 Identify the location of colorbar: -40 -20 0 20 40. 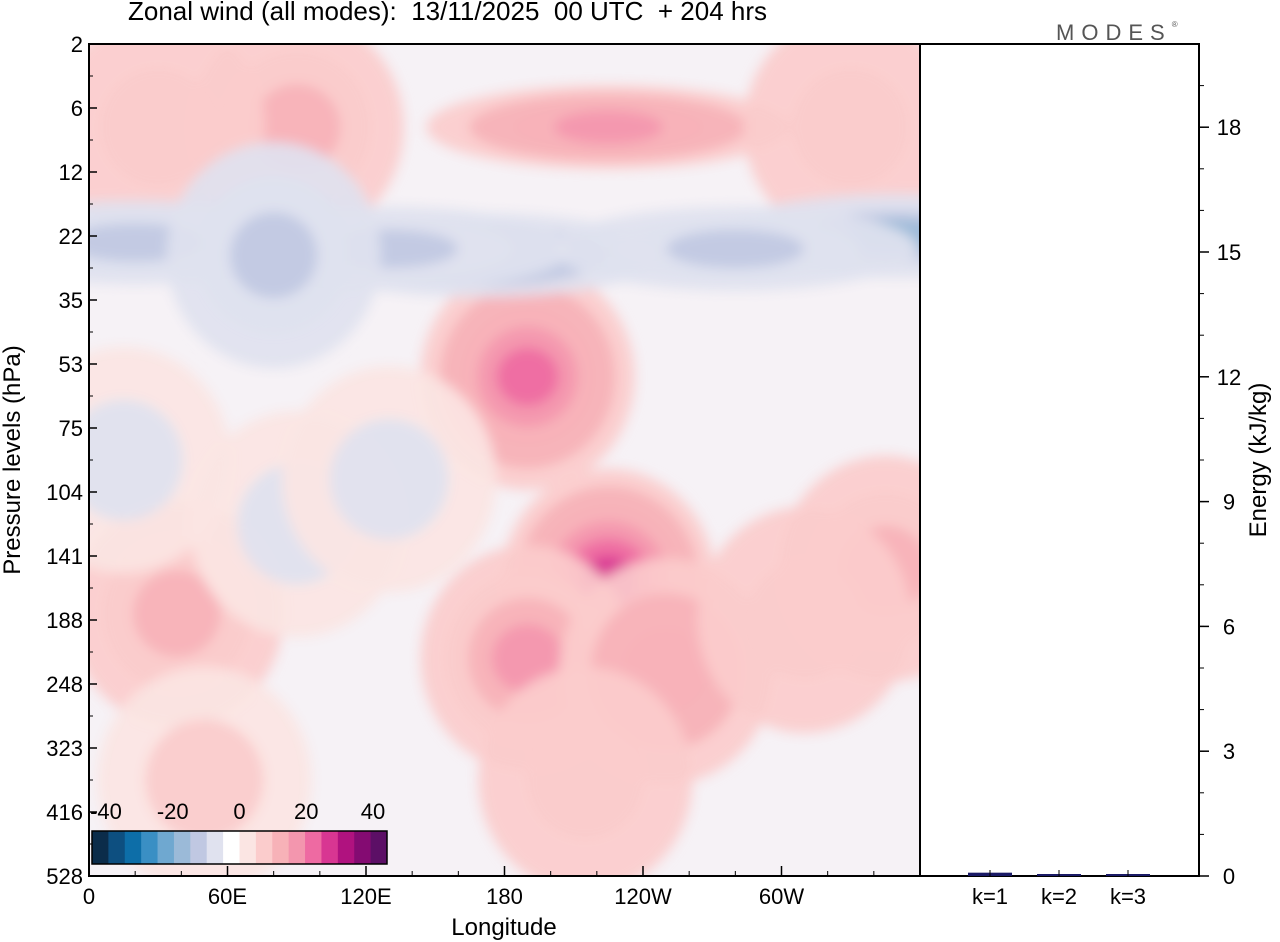
(239, 832).